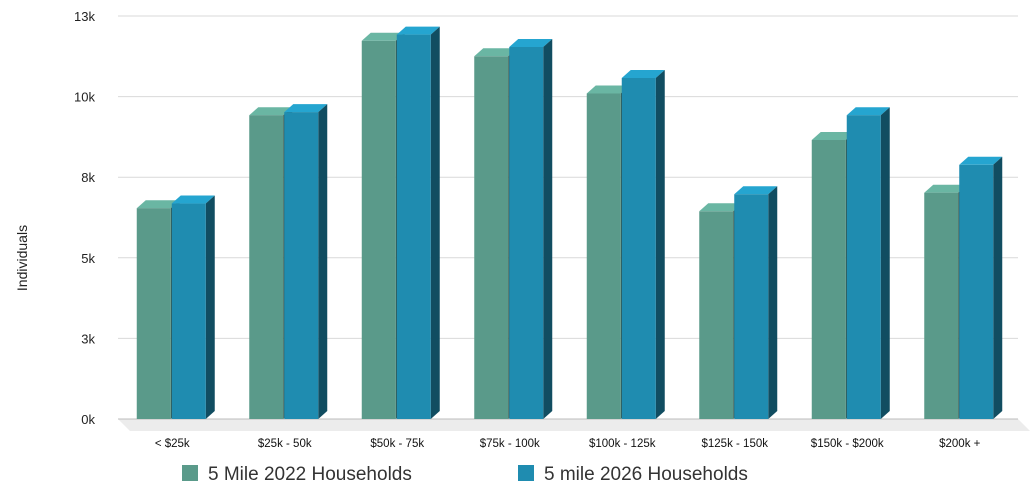  What do you see at coordinates (847, 444) in the screenshot?
I see `x-tick-label: $150k - $200k` at bounding box center [847, 444].